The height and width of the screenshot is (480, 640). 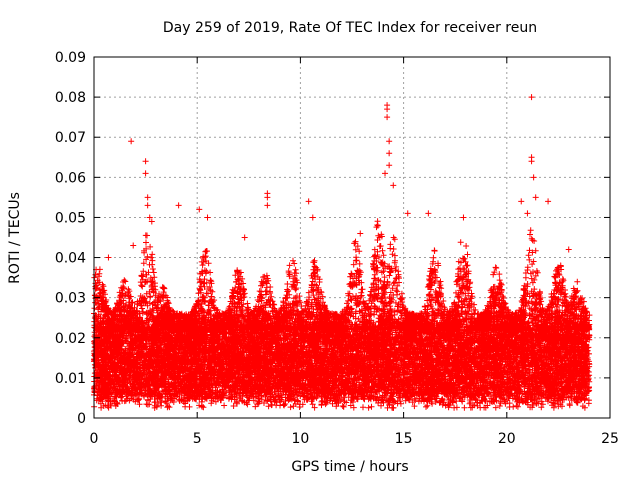 I want to click on x-axis-label: GPS time / hours, so click(x=349, y=467).